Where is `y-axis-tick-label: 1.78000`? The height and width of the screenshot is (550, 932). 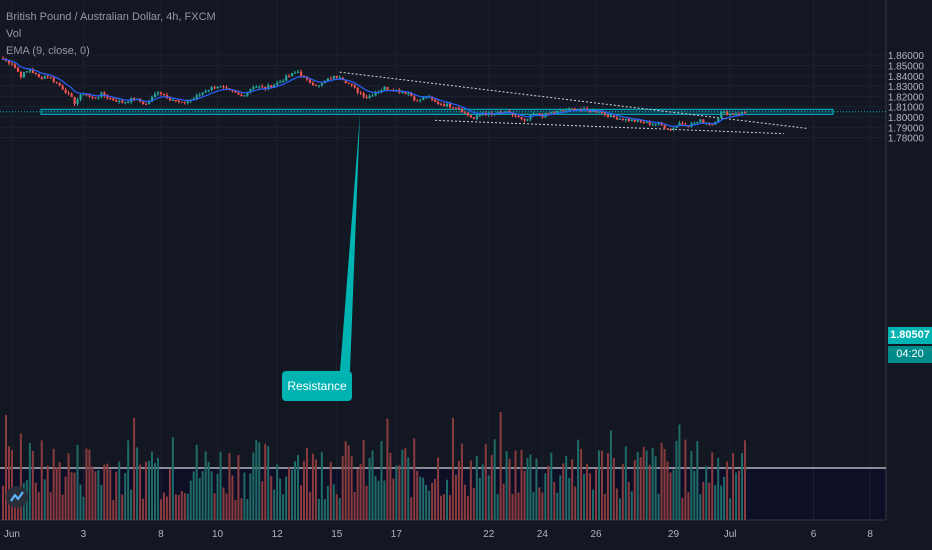 y-axis-tick-label: 1.78000 is located at coordinates (906, 139).